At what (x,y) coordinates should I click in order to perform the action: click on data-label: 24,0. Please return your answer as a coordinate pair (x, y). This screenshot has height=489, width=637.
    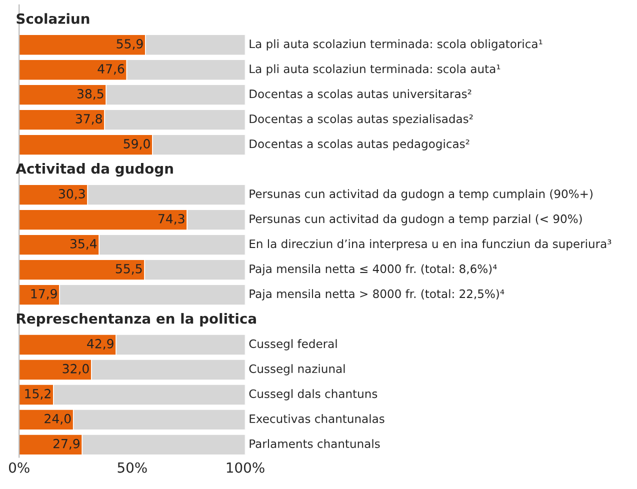
    Looking at the image, I should click on (57, 419).